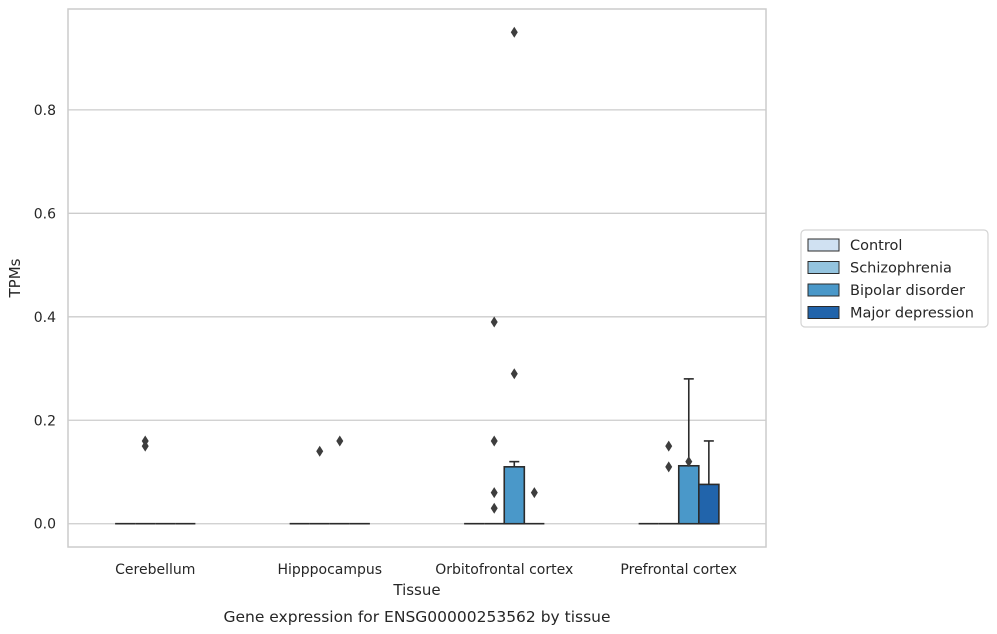  What do you see at coordinates (329, 570) in the screenshot?
I see `x-tick-label: Hipppocampus` at bounding box center [329, 570].